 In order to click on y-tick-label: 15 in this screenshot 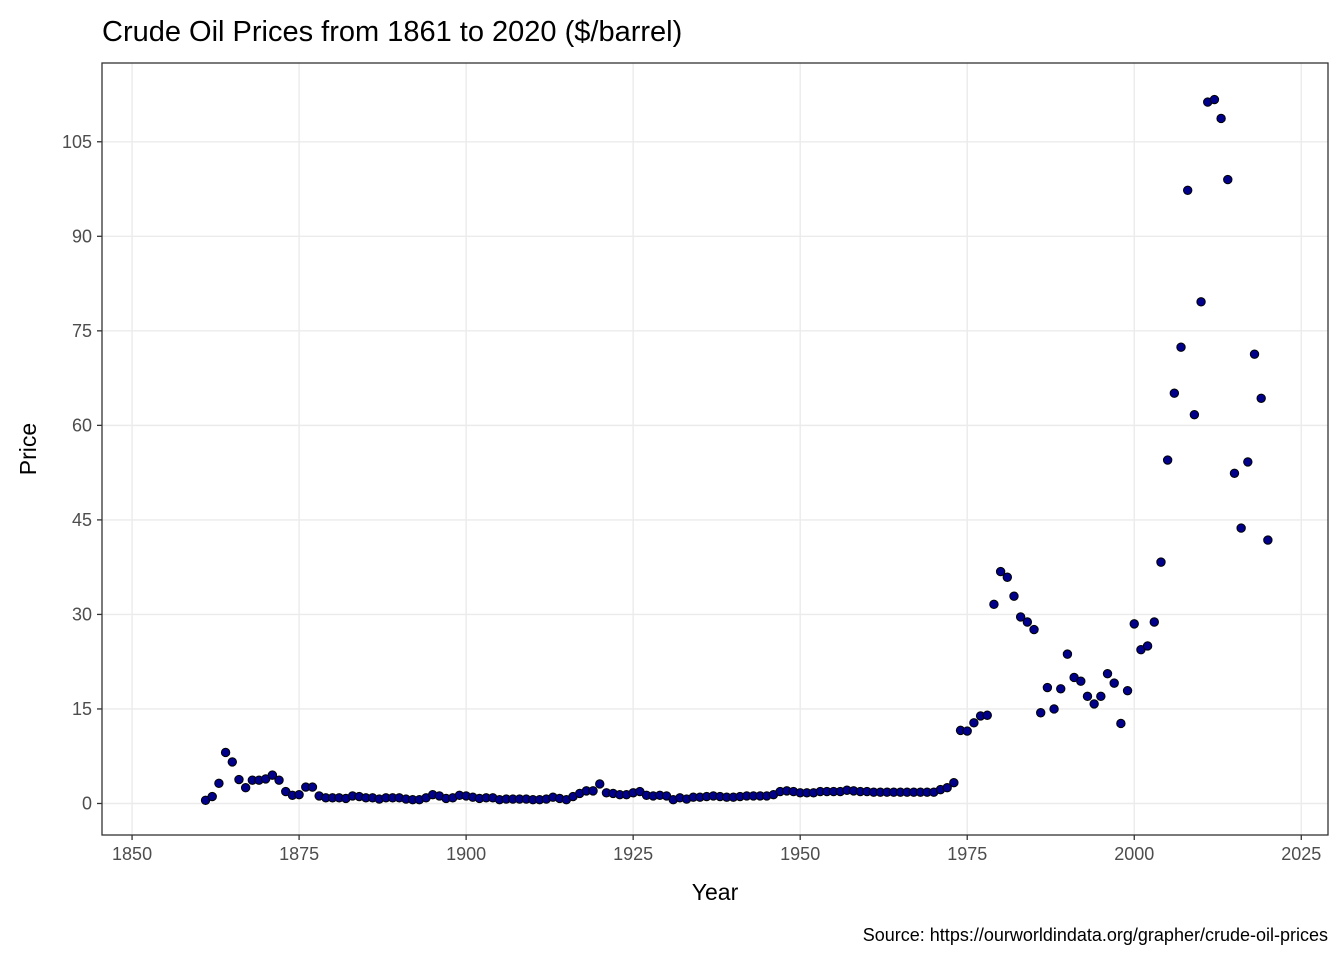, I will do `click(82, 709)`.